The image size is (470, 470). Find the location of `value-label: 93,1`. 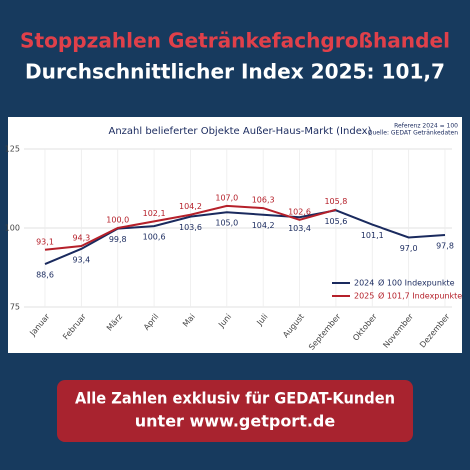

value-label: 93,1 is located at coordinates (45, 241).